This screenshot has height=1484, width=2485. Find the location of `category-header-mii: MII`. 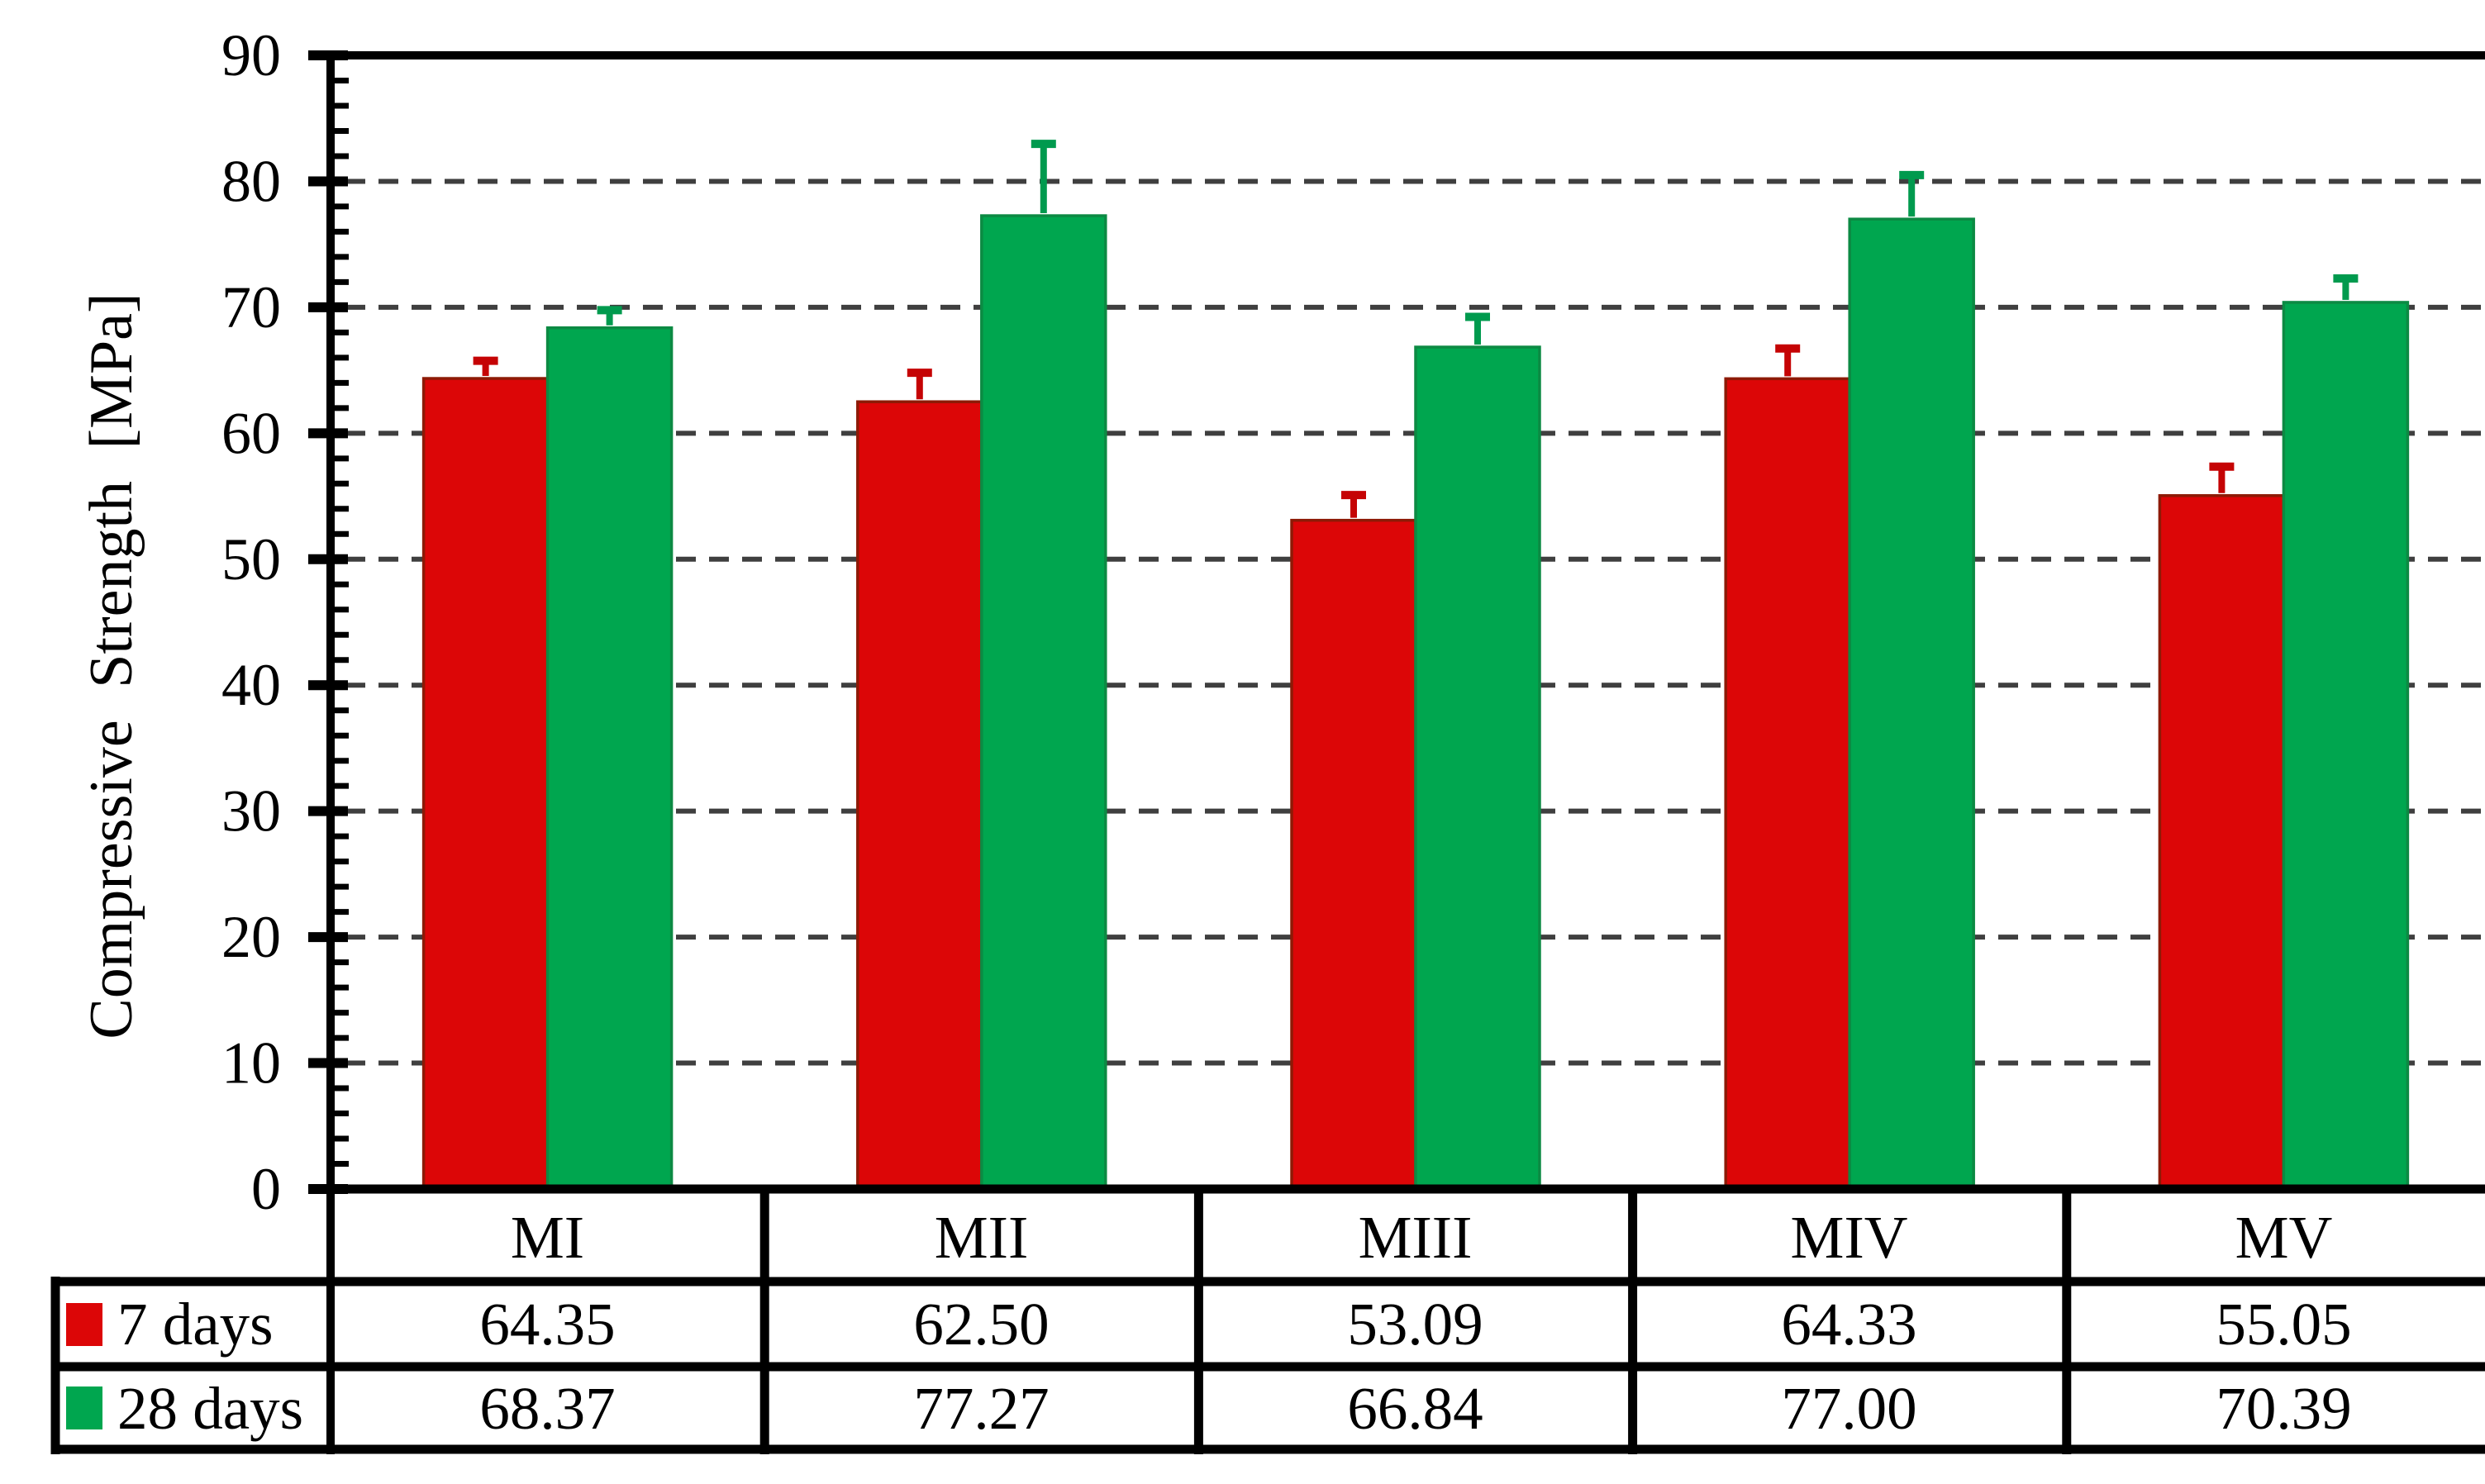

category-header-mii: MII is located at coordinates (981, 1237).